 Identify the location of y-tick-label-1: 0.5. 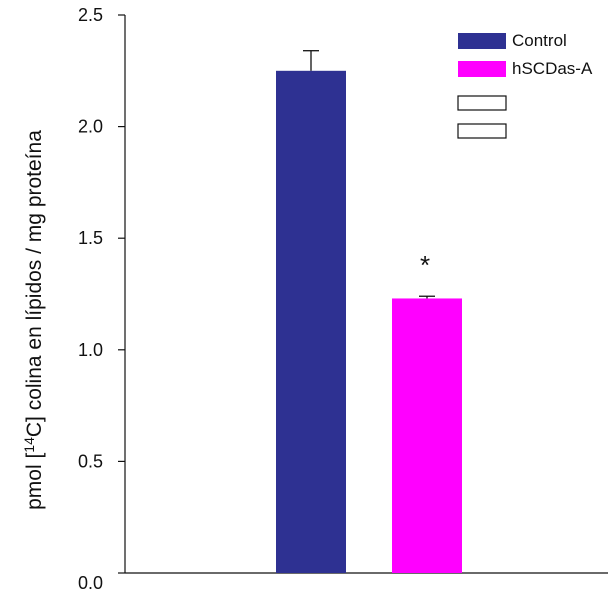
(90, 461).